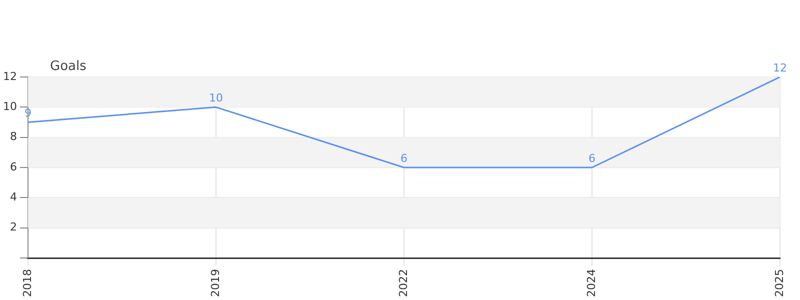 The height and width of the screenshot is (300, 800). Describe the element at coordinates (216, 98) in the screenshot. I see `data-label: 10` at that location.